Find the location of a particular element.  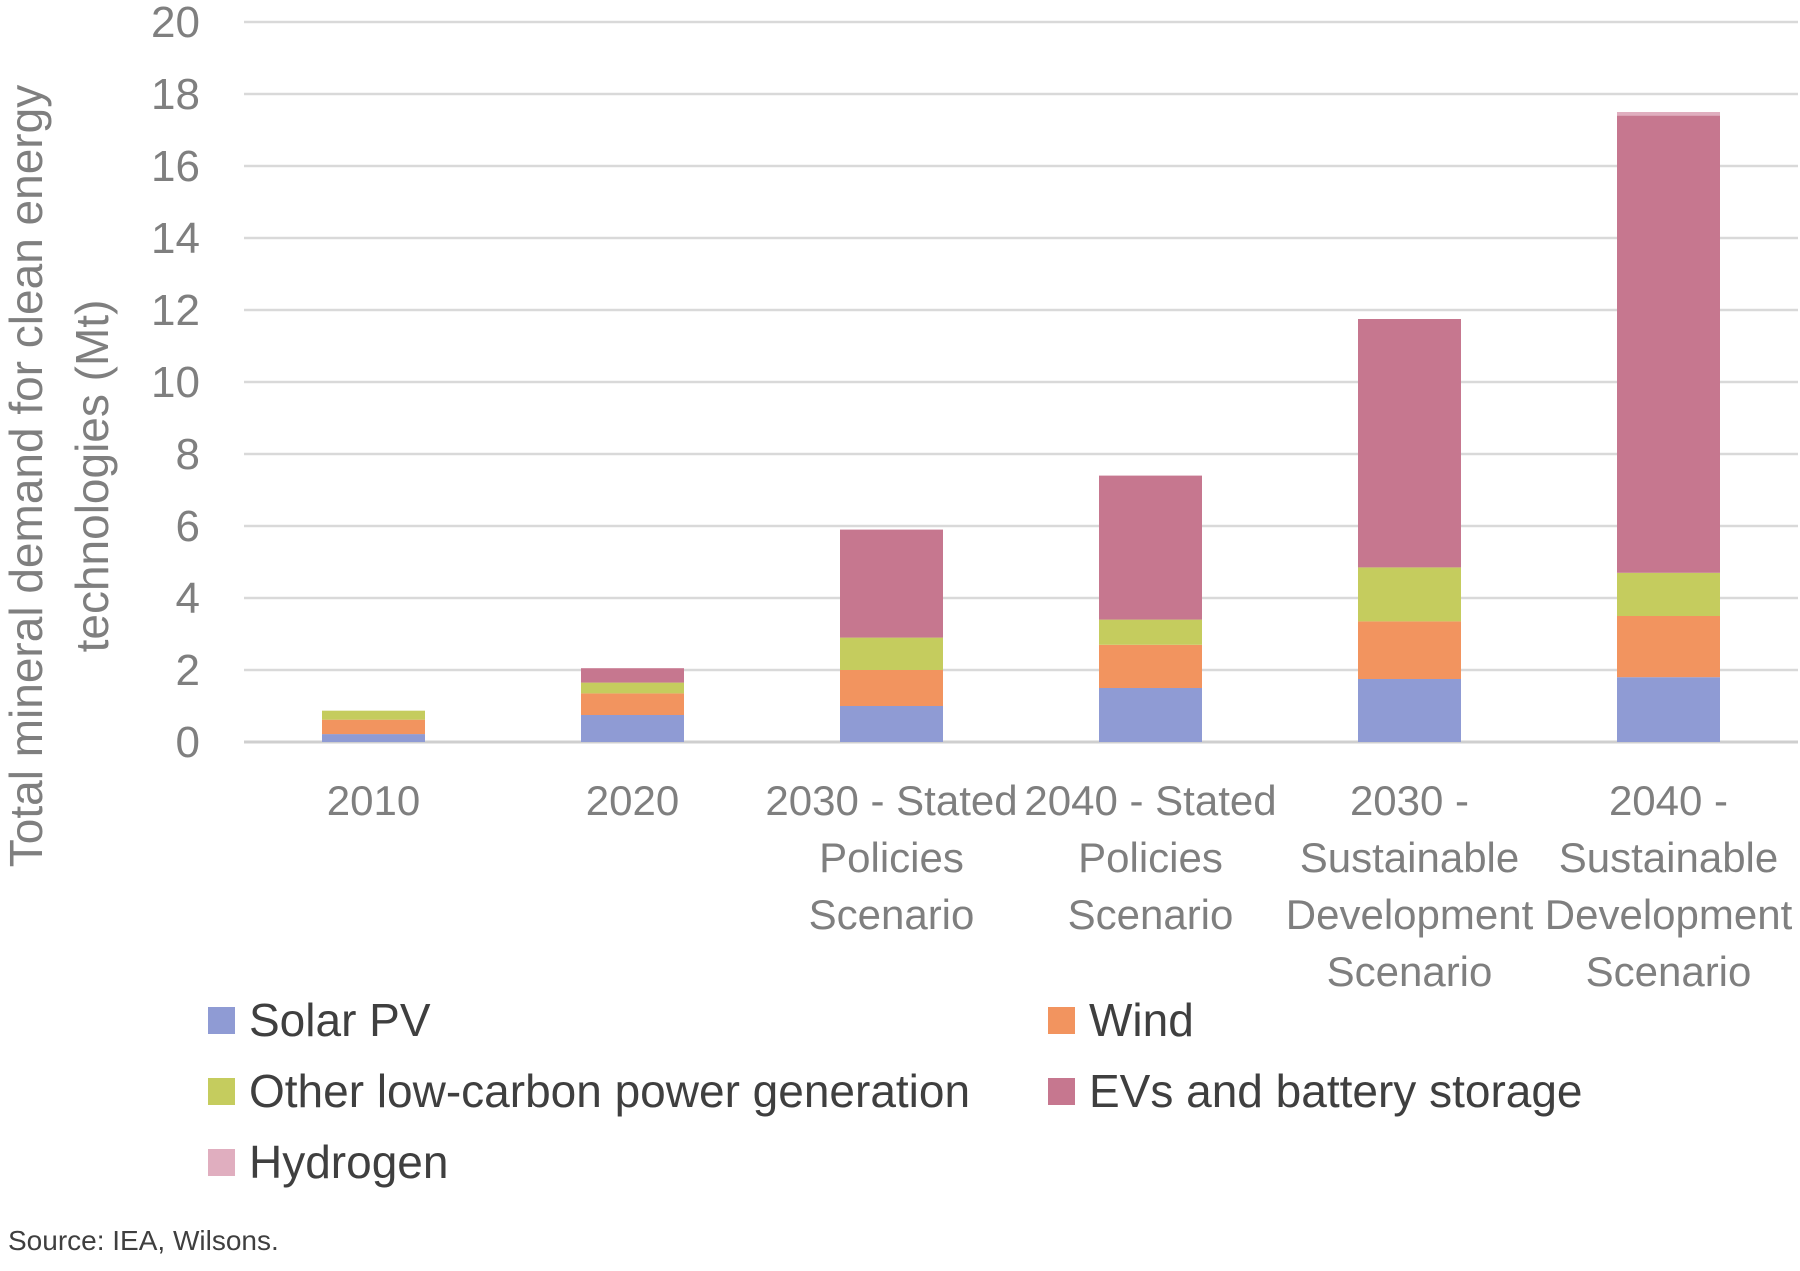

legend-swatch-other-low-carbon is located at coordinates (221, 1091).